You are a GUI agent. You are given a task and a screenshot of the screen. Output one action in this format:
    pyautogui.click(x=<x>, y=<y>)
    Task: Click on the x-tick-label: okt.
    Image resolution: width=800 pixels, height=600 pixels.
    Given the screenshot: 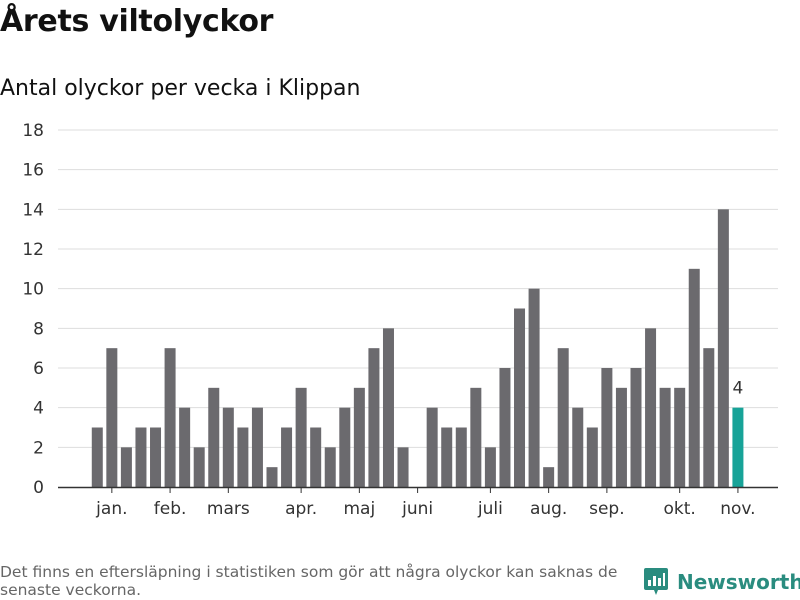 What is the action you would take?
    pyautogui.click(x=680, y=509)
    